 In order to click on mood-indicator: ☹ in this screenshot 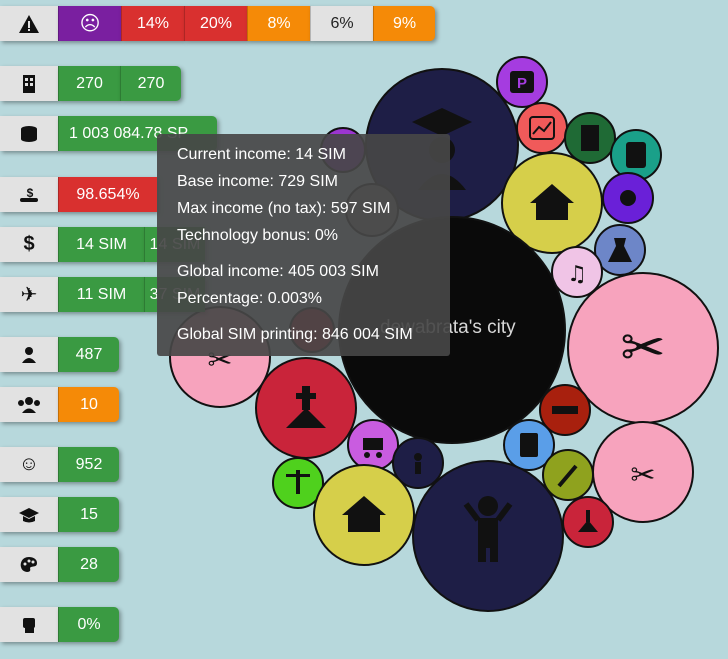, I will do `click(89, 23)`.